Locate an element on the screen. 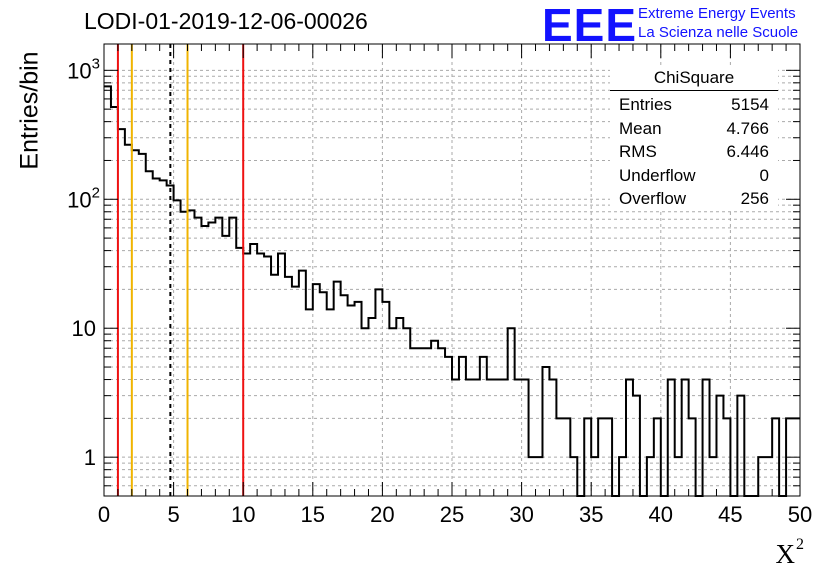  x-tick-label: 45 is located at coordinates (730, 514).